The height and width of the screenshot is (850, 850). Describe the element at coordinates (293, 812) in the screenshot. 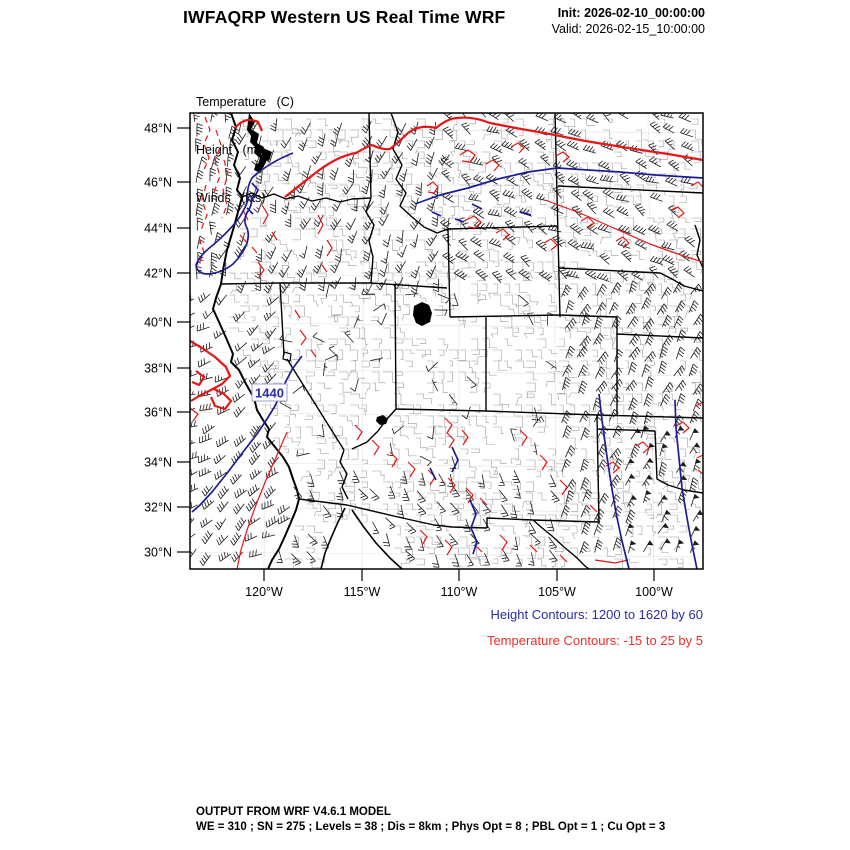

I see `footer-model-line: OUTPUT FROM WRF V4.6.1 MODEL` at that location.